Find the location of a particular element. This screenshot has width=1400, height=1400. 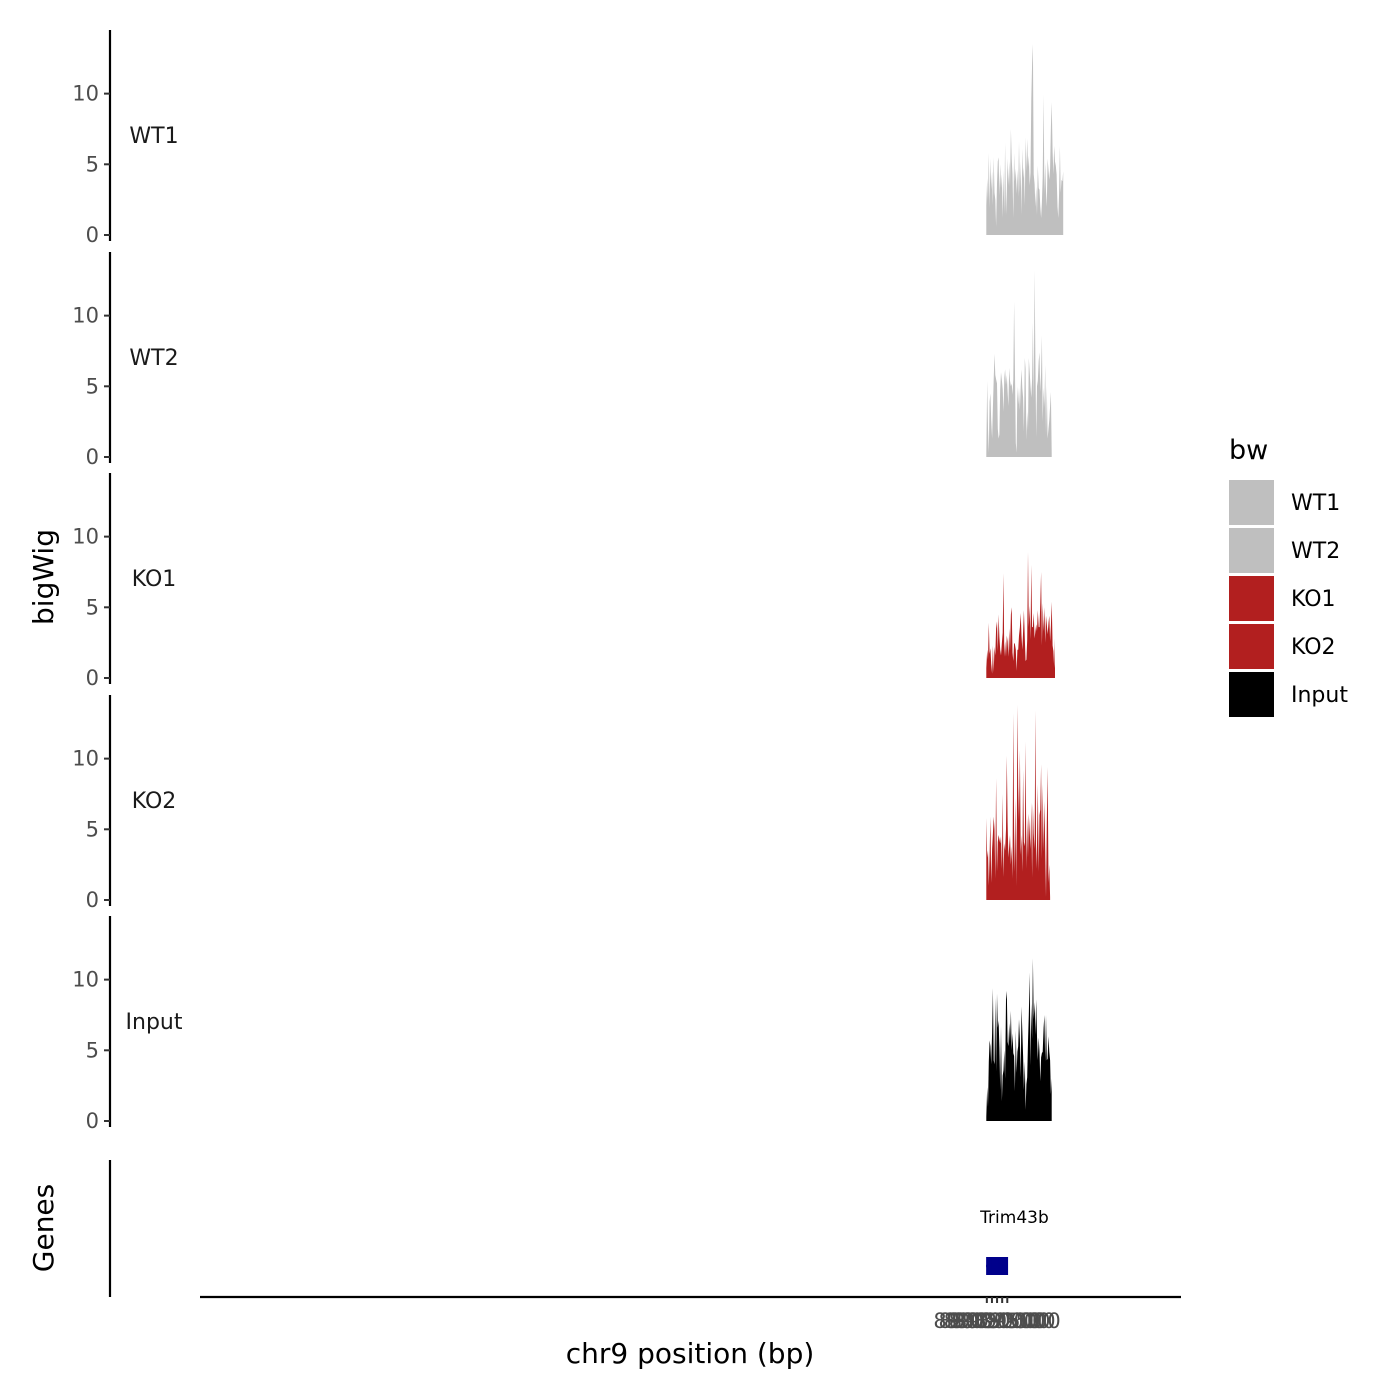

legend-label-wt1: WT1 is located at coordinates (1315, 503).